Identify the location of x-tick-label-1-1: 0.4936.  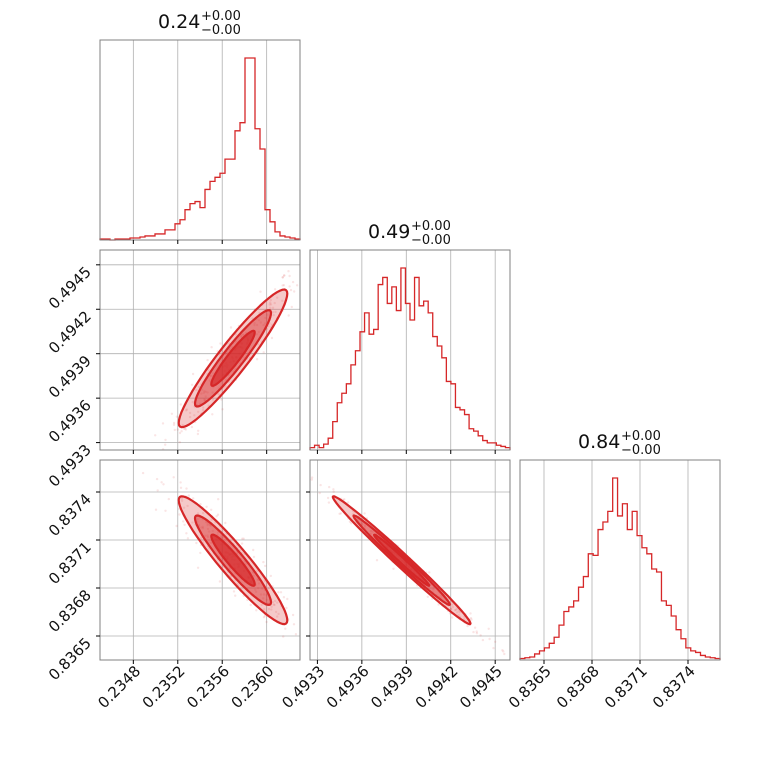
(348, 687).